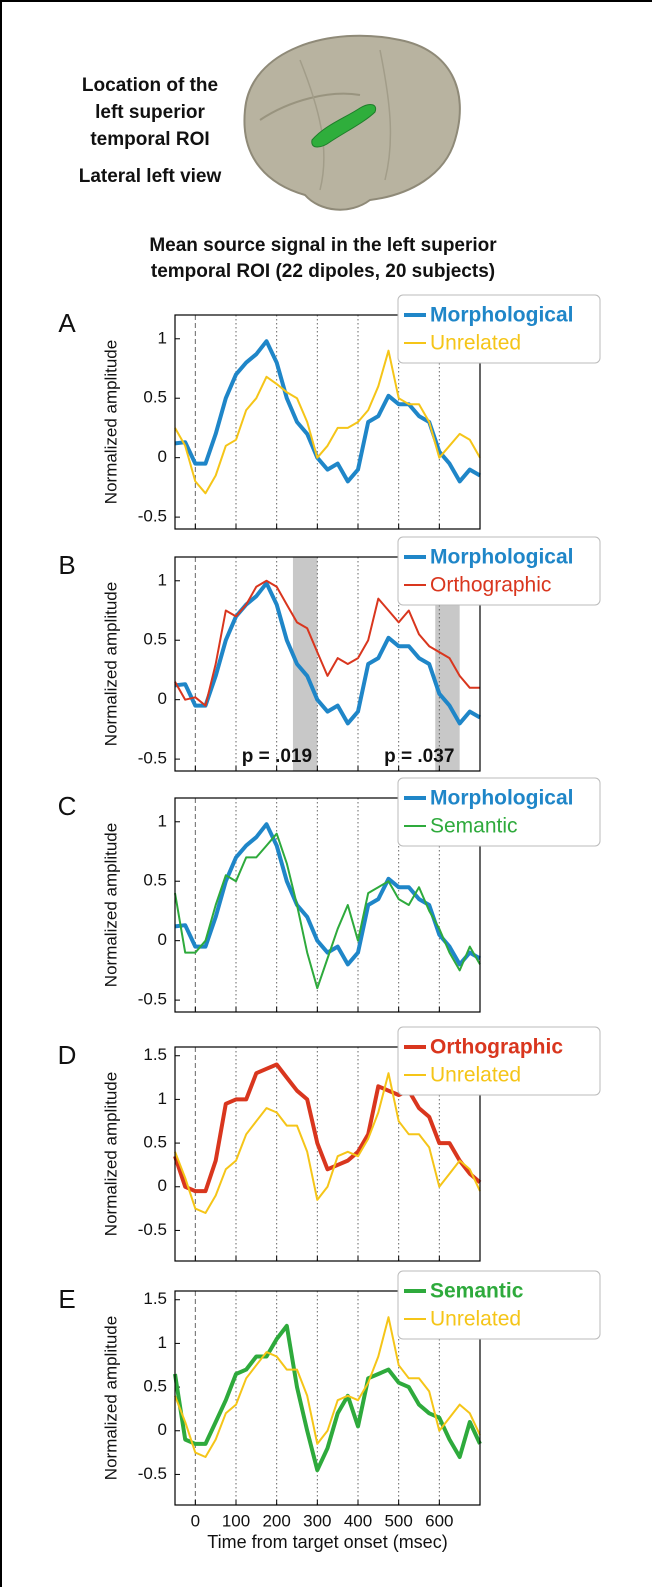  What do you see at coordinates (195, 1520) in the screenshot?
I see `x-tick-label: 0` at bounding box center [195, 1520].